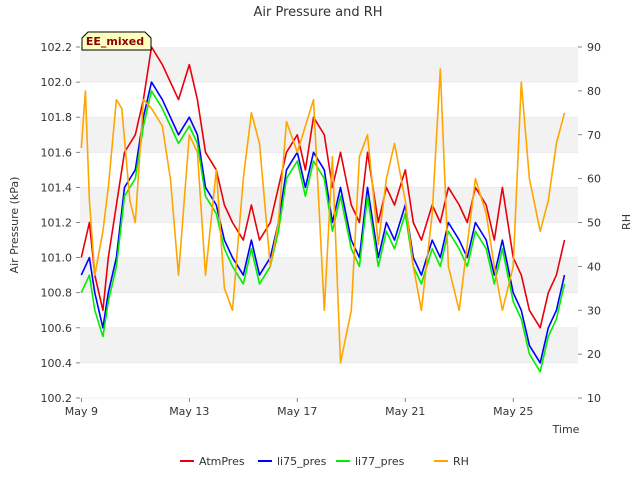 The image size is (640, 480). Describe the element at coordinates (57, 187) in the screenshot. I see `y-tick-label: 101.4` at that location.